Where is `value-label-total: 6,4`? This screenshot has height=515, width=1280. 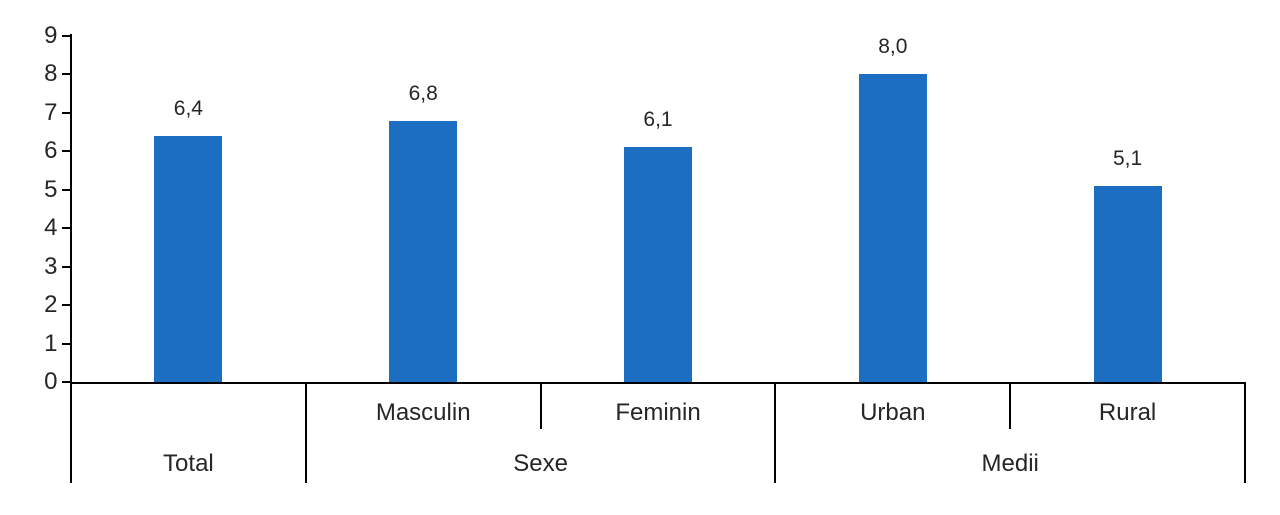
value-label-total: 6,4 is located at coordinates (188, 108).